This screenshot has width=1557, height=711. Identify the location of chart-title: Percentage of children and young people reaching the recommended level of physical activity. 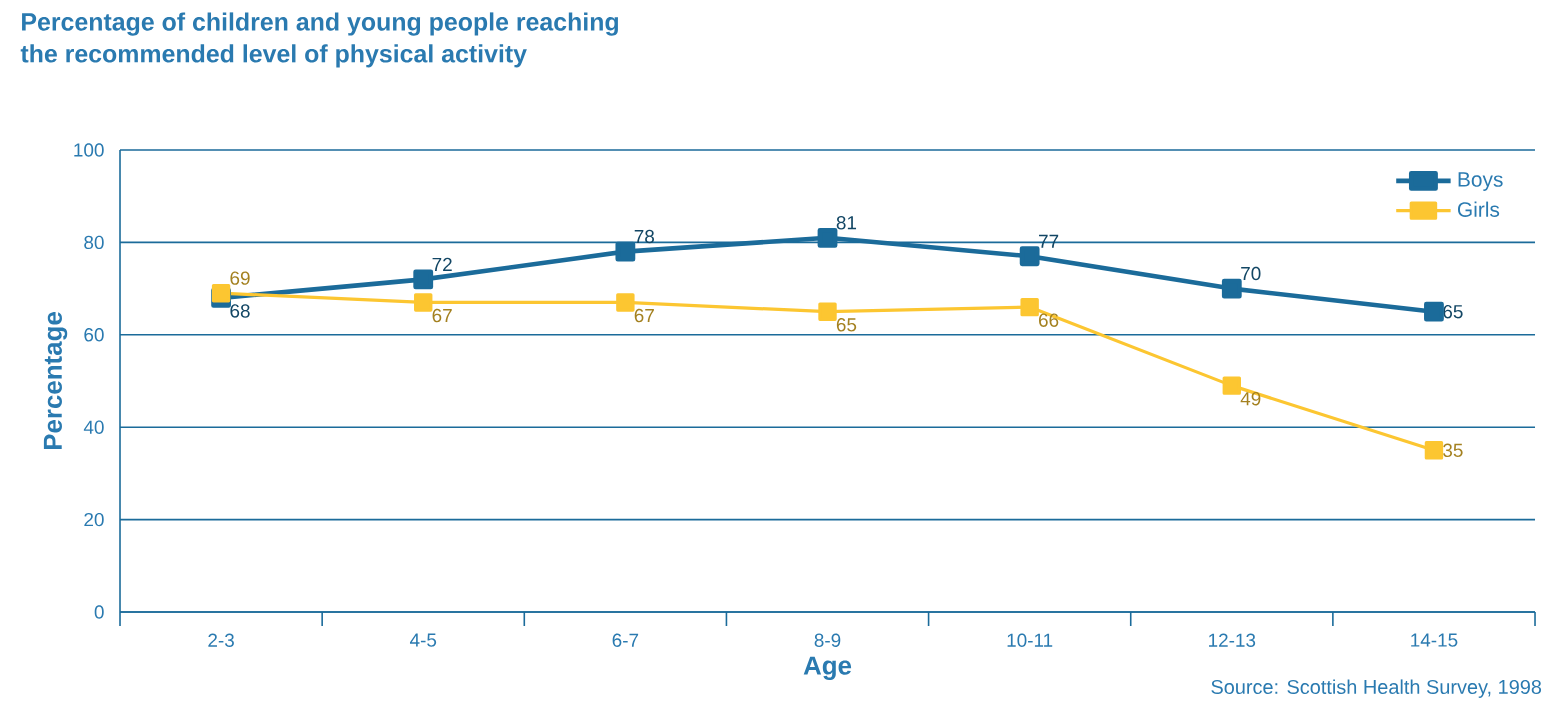
(319, 40).